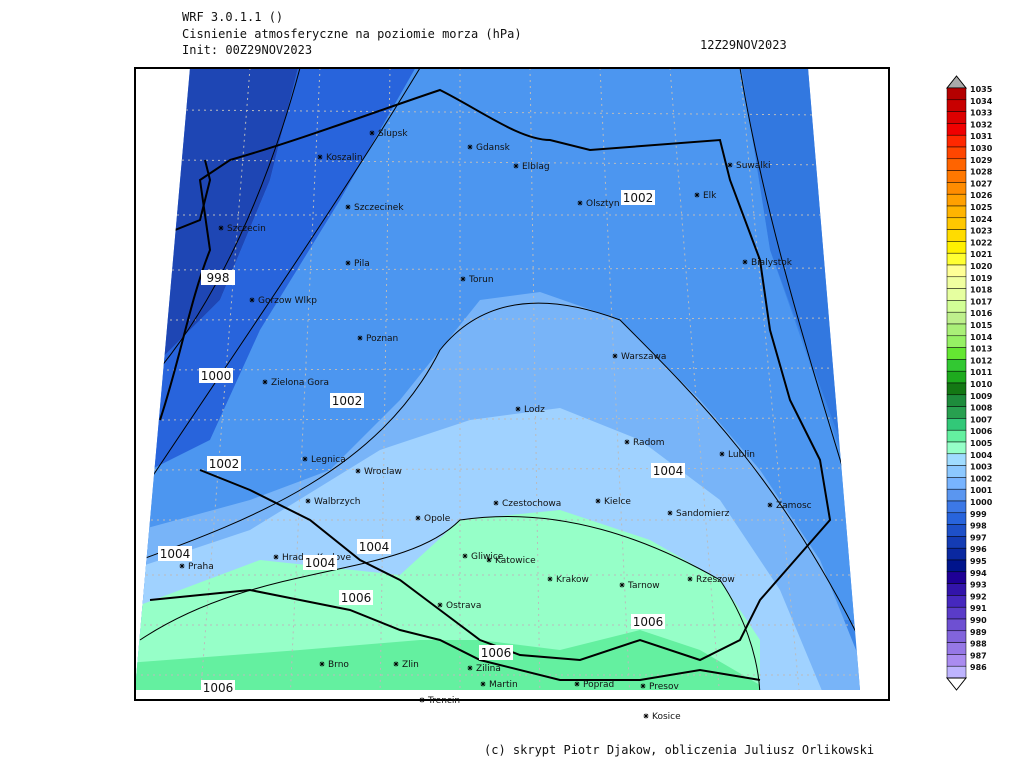  What do you see at coordinates (218, 278) in the screenshot?
I see `isobar-label: 998` at bounding box center [218, 278].